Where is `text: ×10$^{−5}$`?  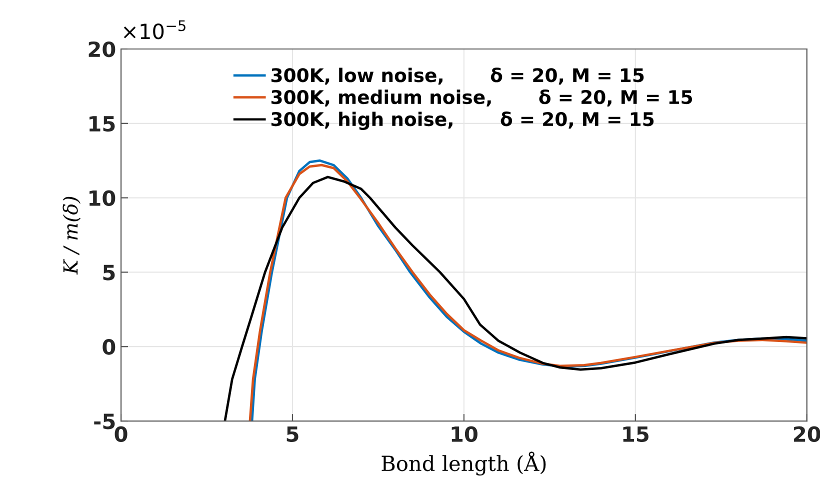
text: ×10$^{−5}$ is located at coordinates (155, 30).